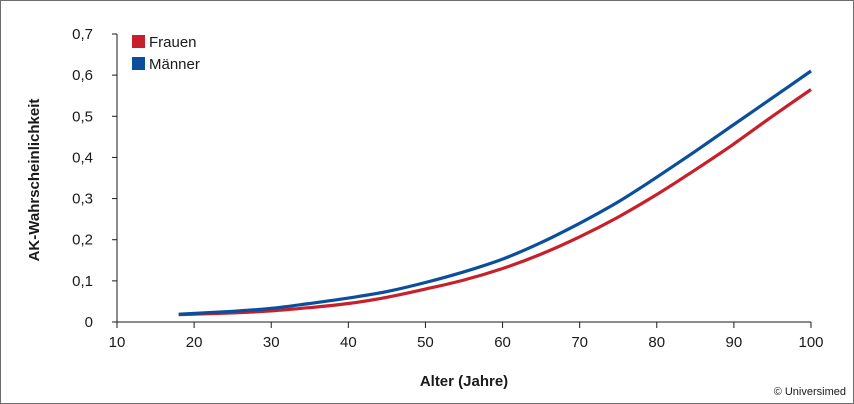 Image resolution: width=854 pixels, height=404 pixels. I want to click on legend: Frauen Männer, so click(166, 53).